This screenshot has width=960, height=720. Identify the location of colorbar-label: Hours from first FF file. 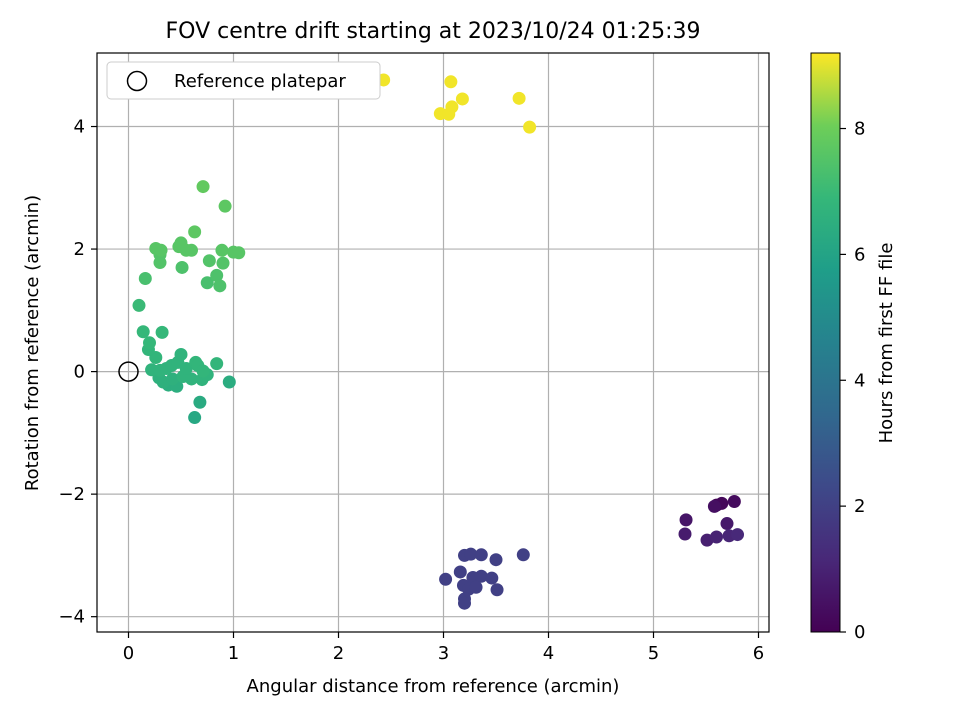
(886, 343).